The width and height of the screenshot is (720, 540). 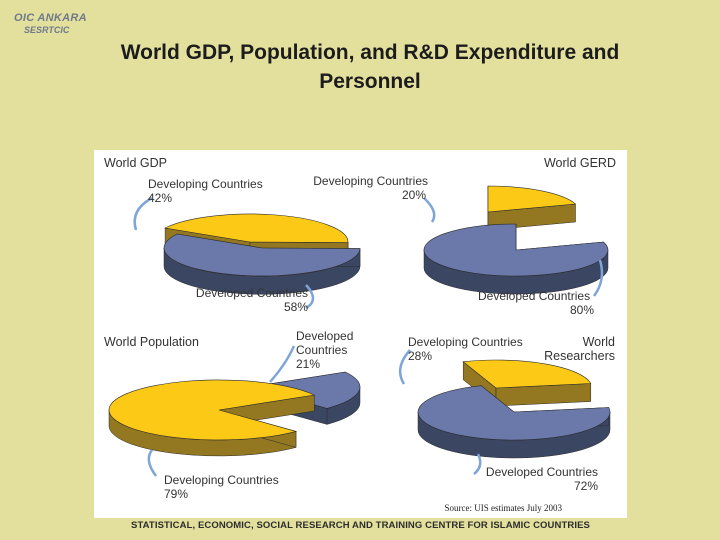 I want to click on pie-1-developing-countries-slice, so click(x=256, y=228).